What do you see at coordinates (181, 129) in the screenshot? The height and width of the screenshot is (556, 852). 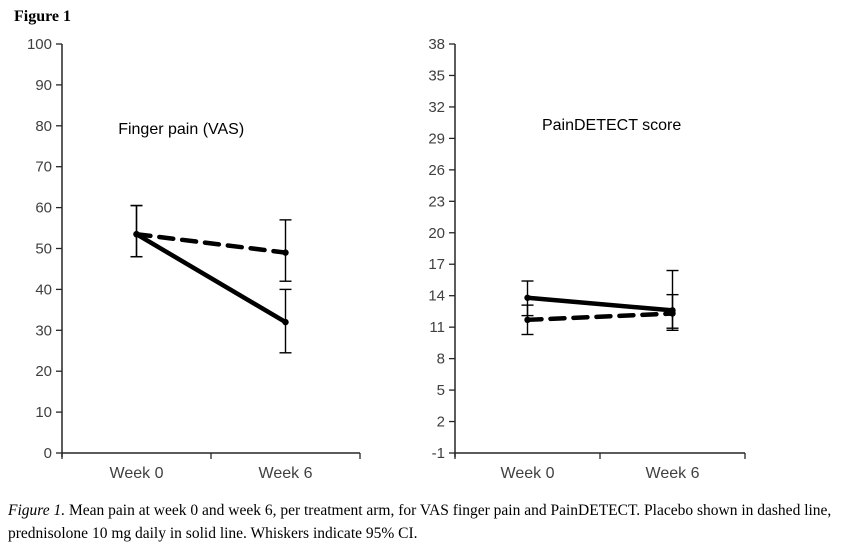 I see `svg-text: Finger pain (VAS)` at bounding box center [181, 129].